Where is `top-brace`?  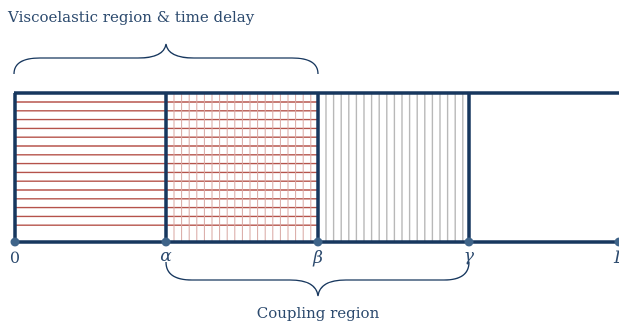
top-brace is located at coordinates (166, 59).